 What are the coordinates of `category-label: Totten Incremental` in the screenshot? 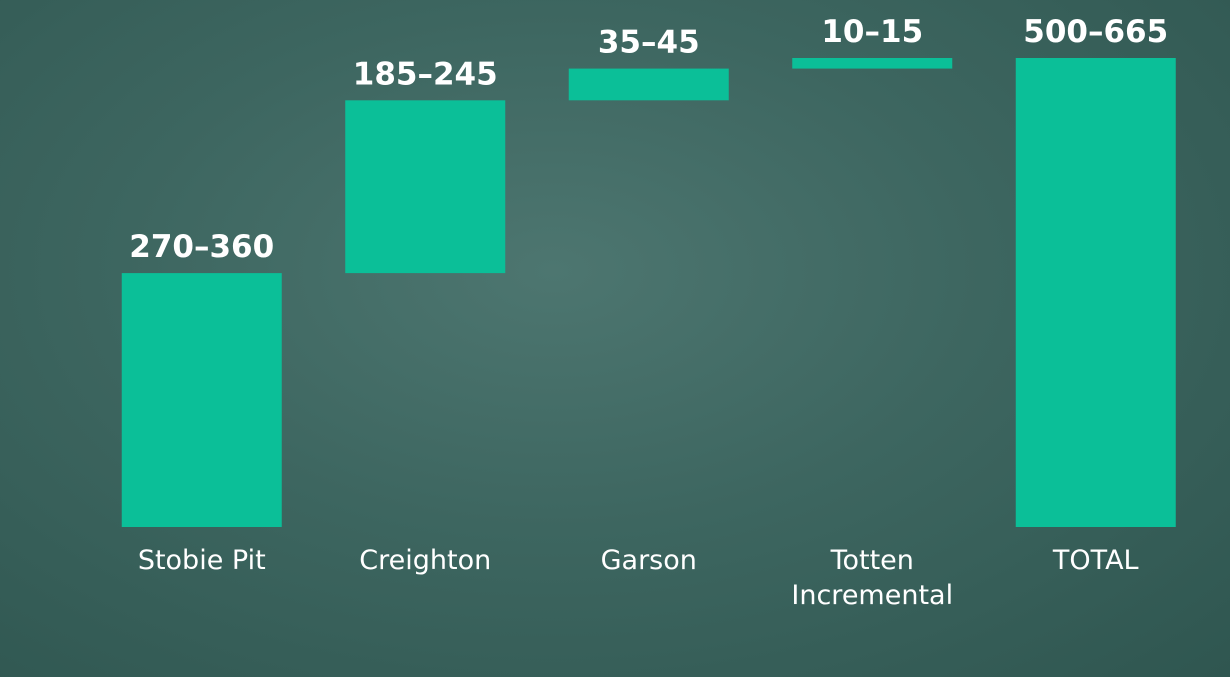 It's located at (872, 578).